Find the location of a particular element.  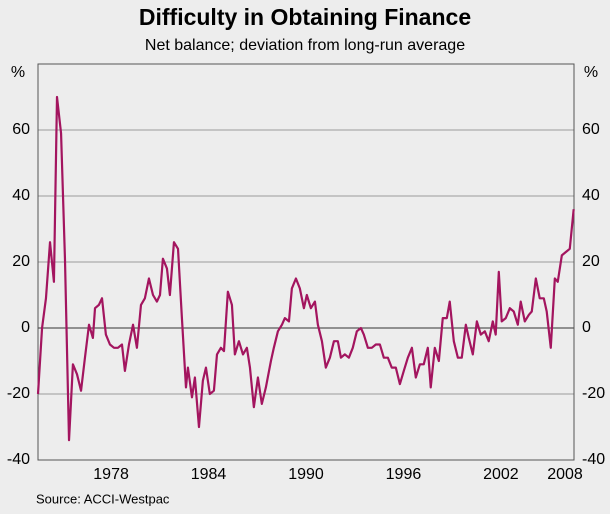

x-tick-label: 1984 is located at coordinates (209, 474).